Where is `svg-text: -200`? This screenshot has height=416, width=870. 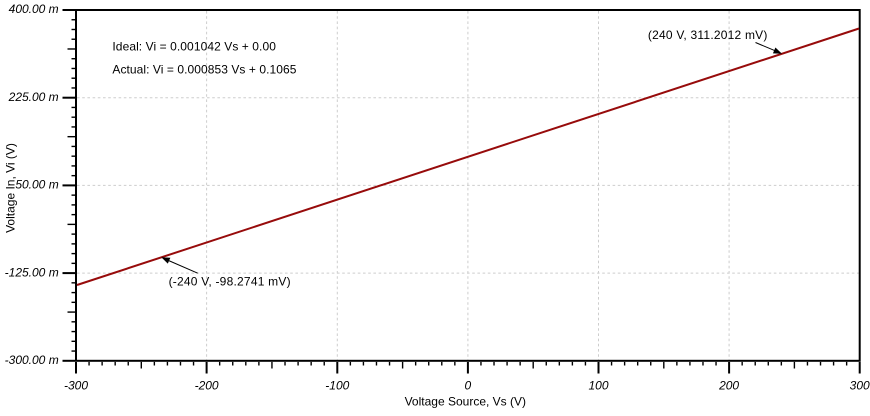 svg-text: -200 is located at coordinates (207, 386).